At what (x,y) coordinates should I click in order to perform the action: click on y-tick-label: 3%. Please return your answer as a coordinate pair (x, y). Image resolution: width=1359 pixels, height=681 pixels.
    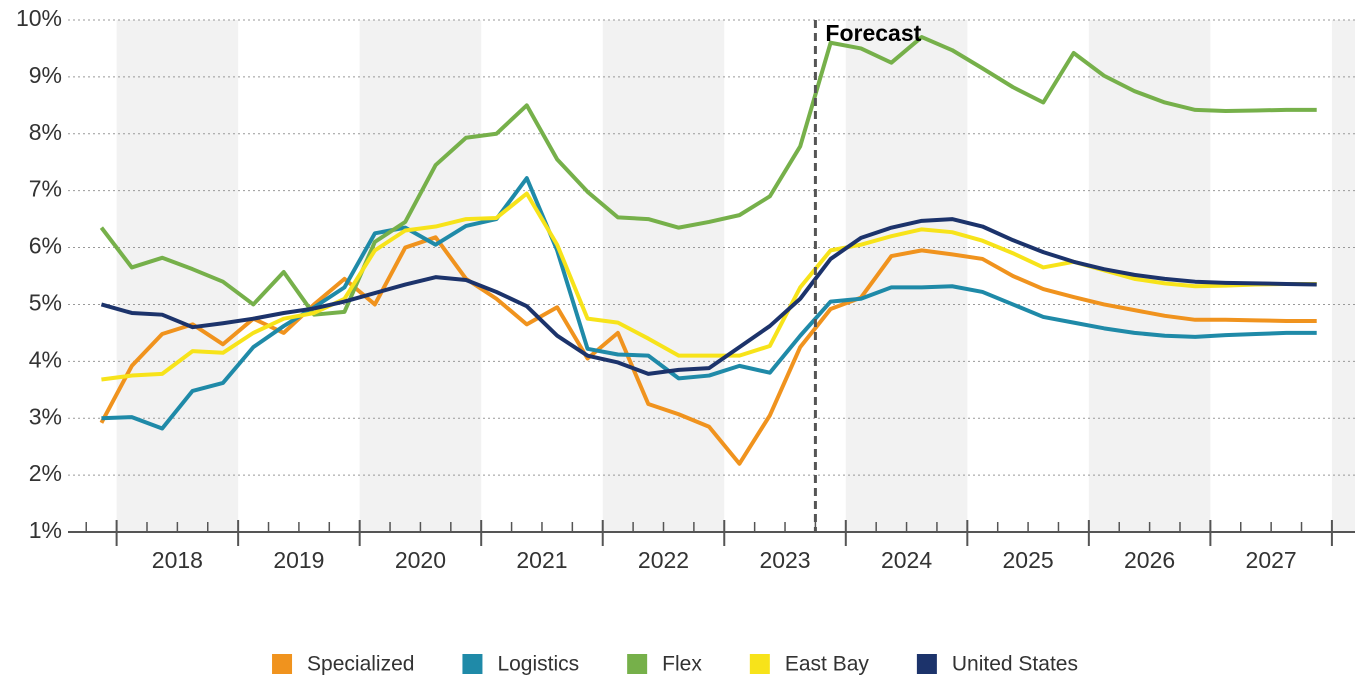
    Looking at the image, I should click on (45, 416).